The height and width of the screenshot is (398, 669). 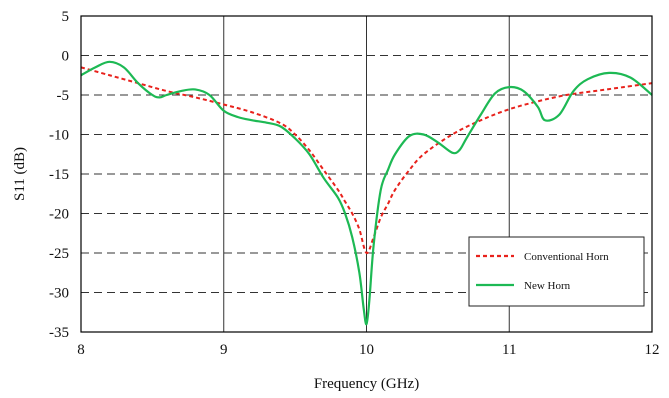 I want to click on y-tick-label: 5, so click(x=66, y=17).